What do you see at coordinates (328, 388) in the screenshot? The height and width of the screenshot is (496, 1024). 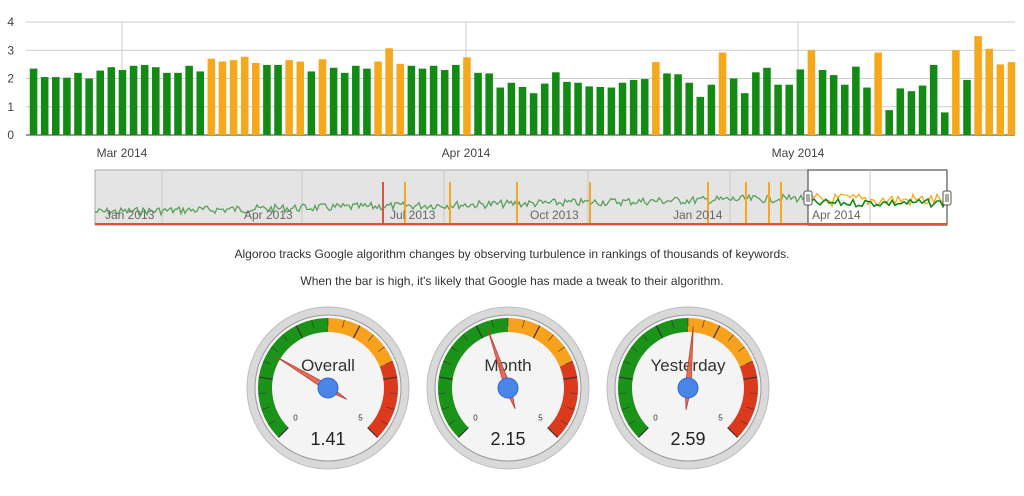 I see `gauge-hub` at bounding box center [328, 388].